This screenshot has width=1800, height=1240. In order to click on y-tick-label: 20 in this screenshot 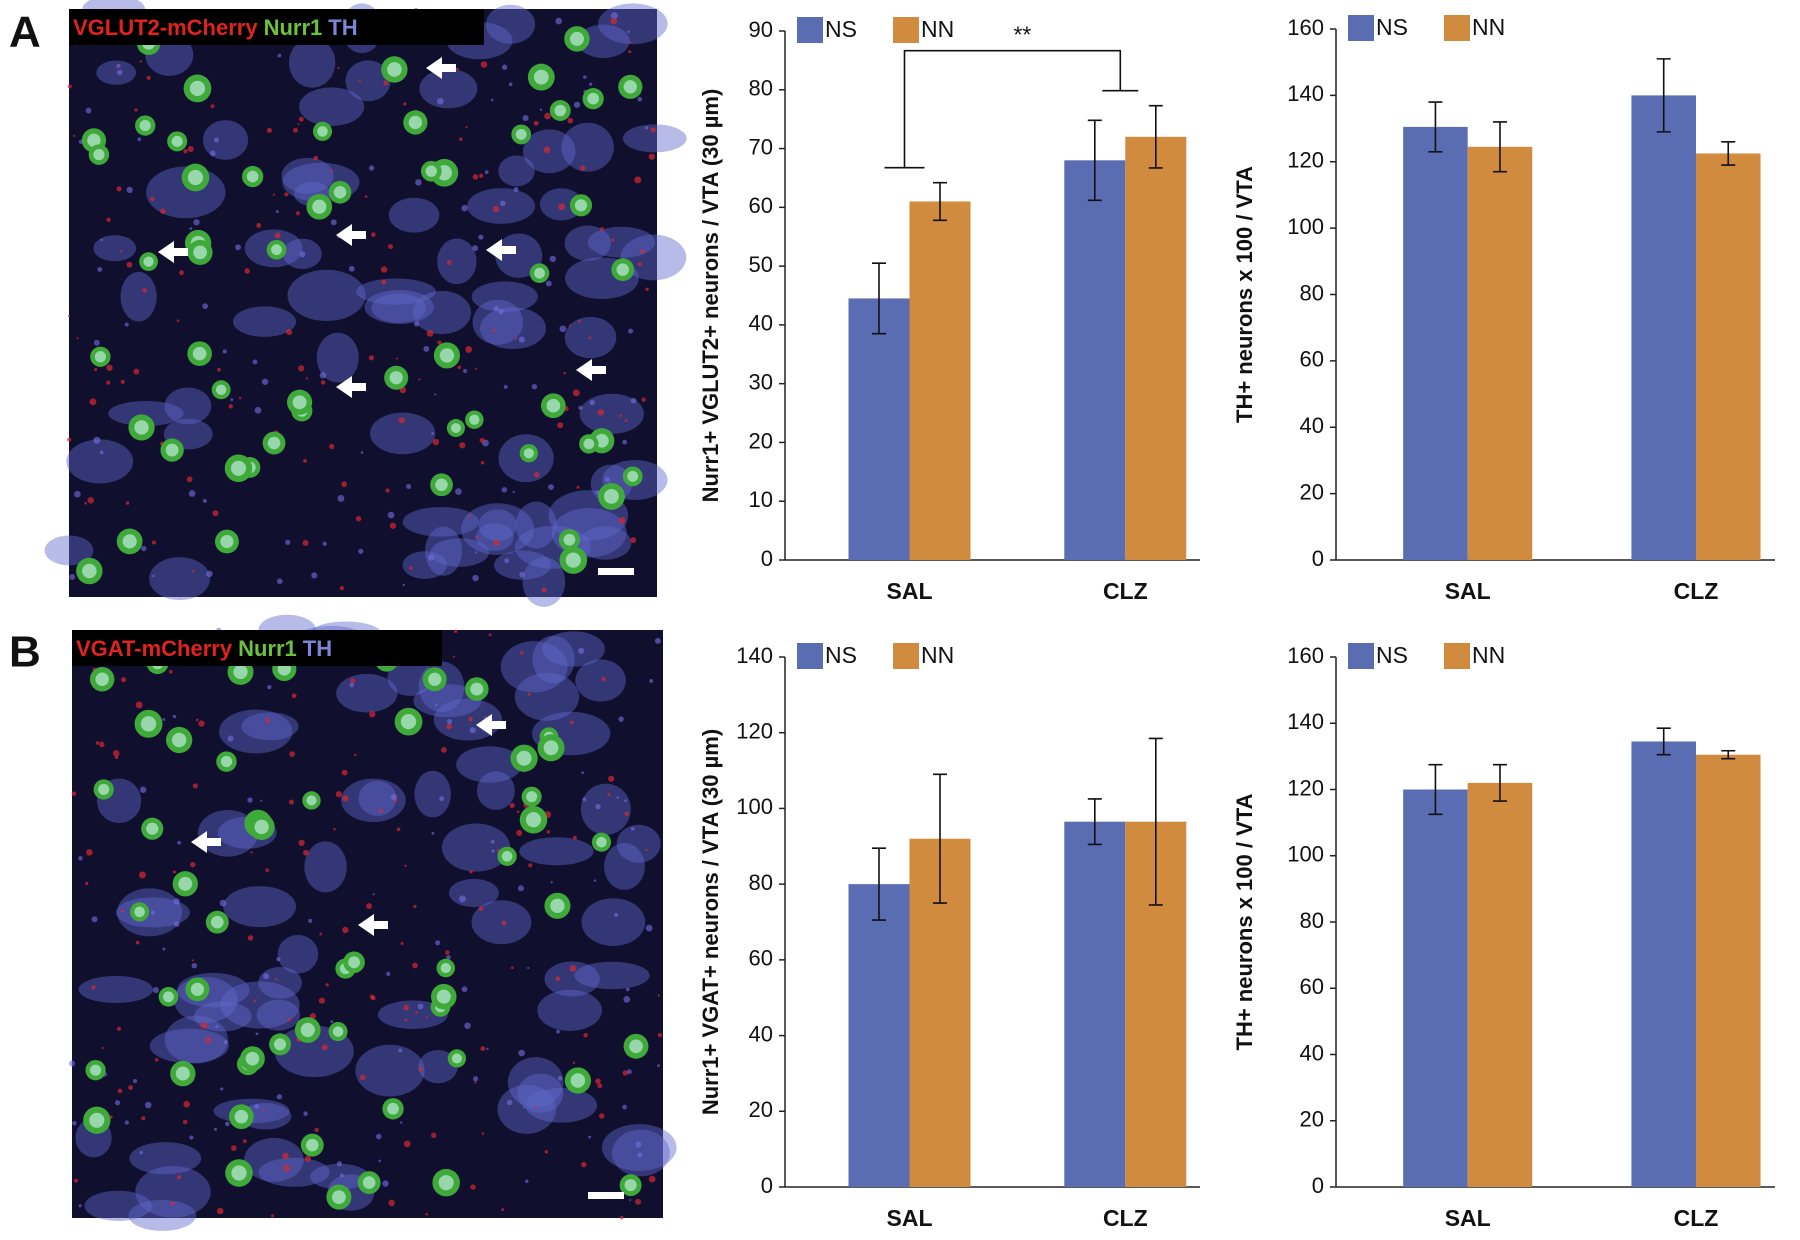, I will do `click(1312, 491)`.